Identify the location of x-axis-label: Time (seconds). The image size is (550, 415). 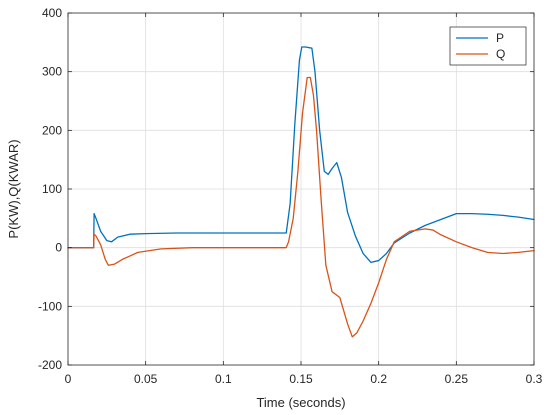
(300, 402).